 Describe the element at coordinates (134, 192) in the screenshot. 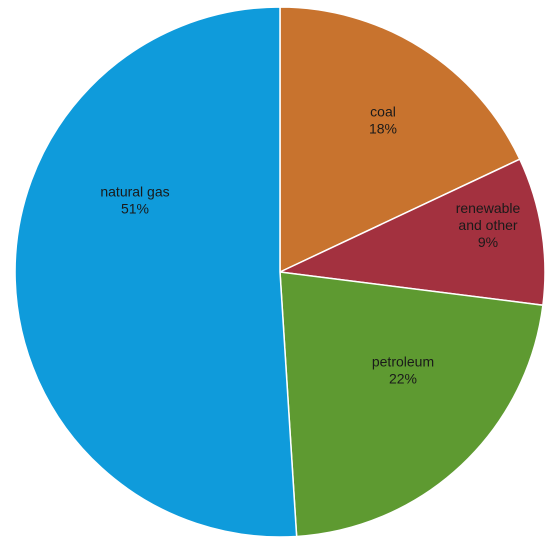

I see `slice-label-line: natural gas` at that location.